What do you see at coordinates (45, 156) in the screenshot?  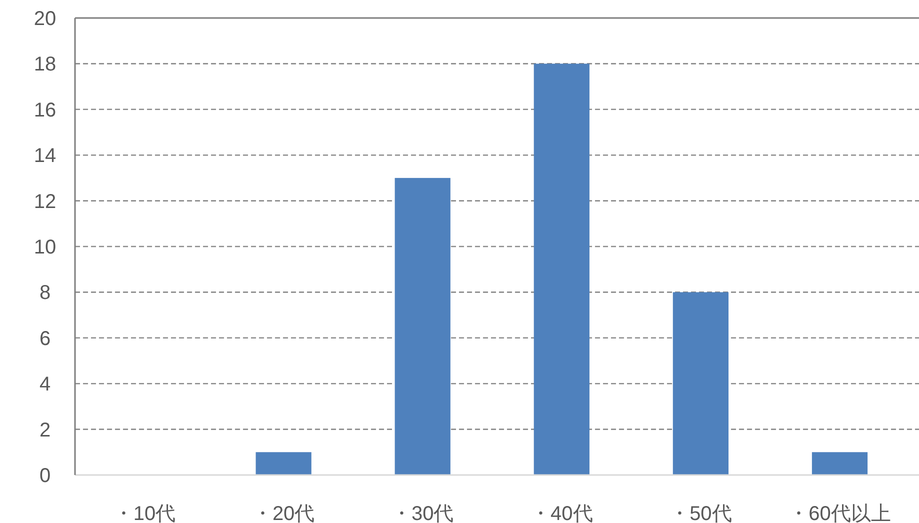 I see `y-tick-label: 14` at bounding box center [45, 156].